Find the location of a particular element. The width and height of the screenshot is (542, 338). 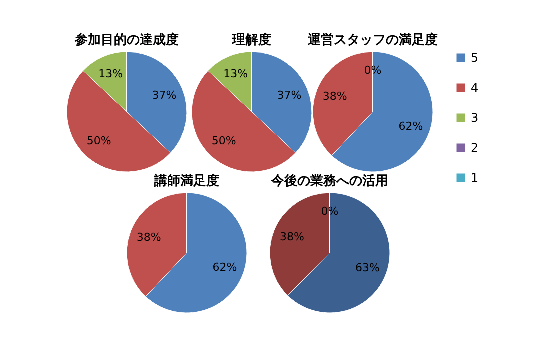

legend-label: 3 is located at coordinates (475, 118).